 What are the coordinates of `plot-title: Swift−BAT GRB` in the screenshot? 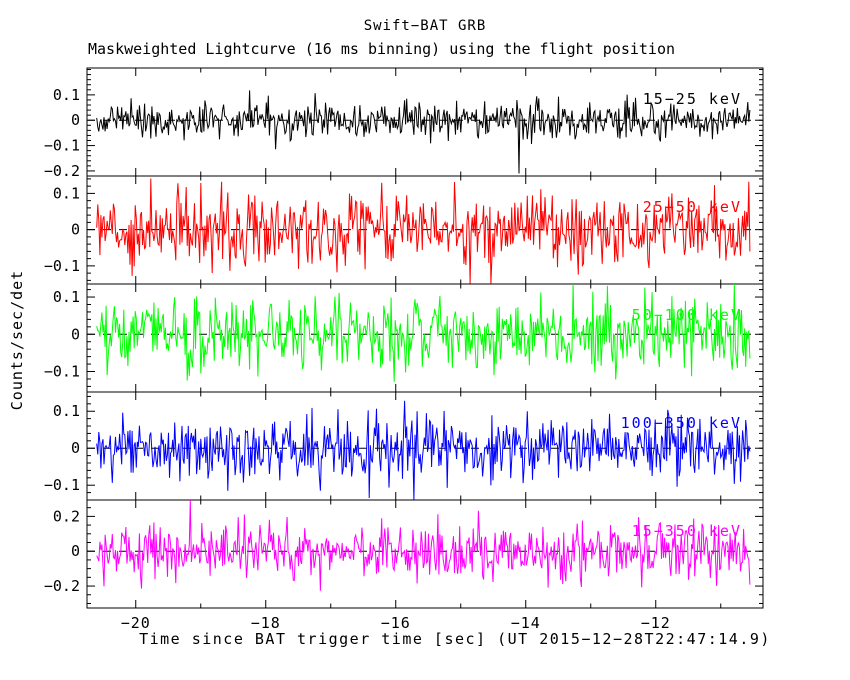 It's located at (425, 26).